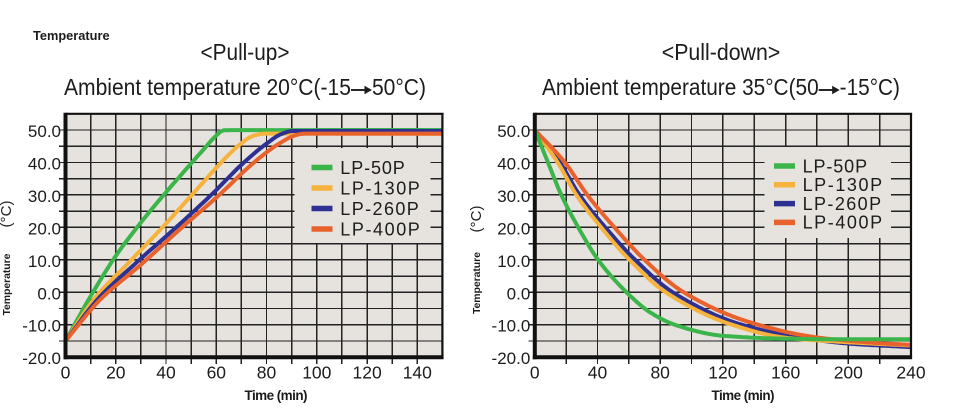 The height and width of the screenshot is (419, 960). Describe the element at coordinates (207, 87) in the screenshot. I see `svg-text: Ambient temperature 20°C(-15` at that location.